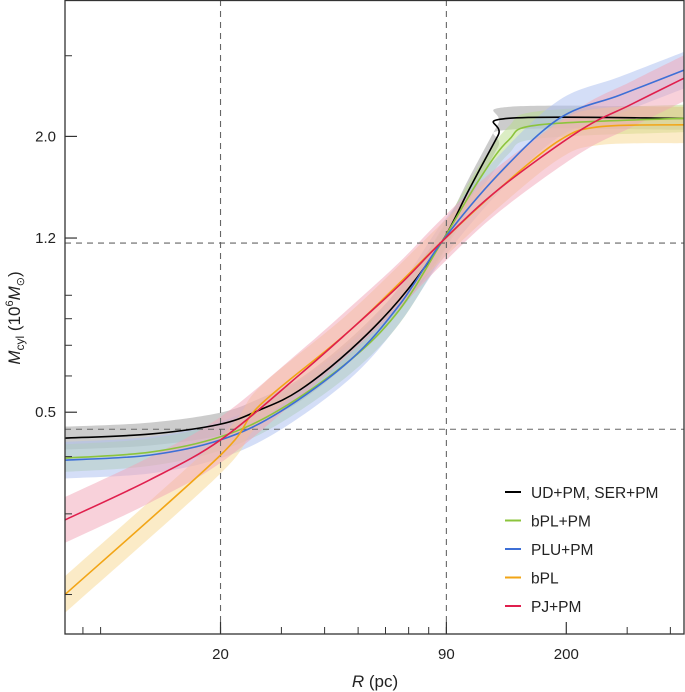 This screenshot has height=692, width=685. I want to click on x-tick-label: 90, so click(446, 654).